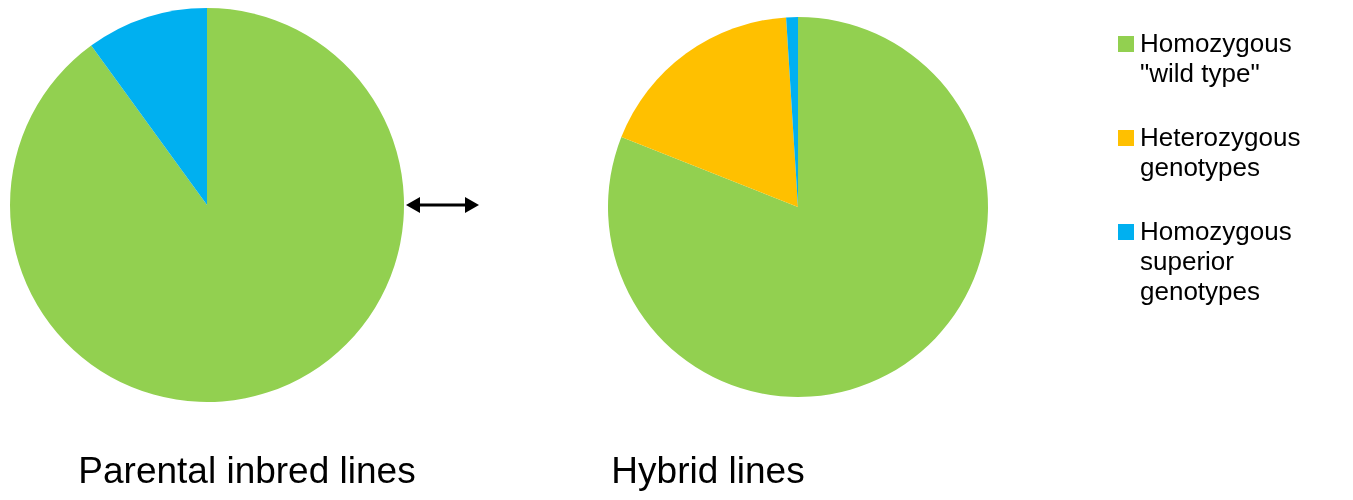  I want to click on text: Hybrid lines, so click(708, 470).